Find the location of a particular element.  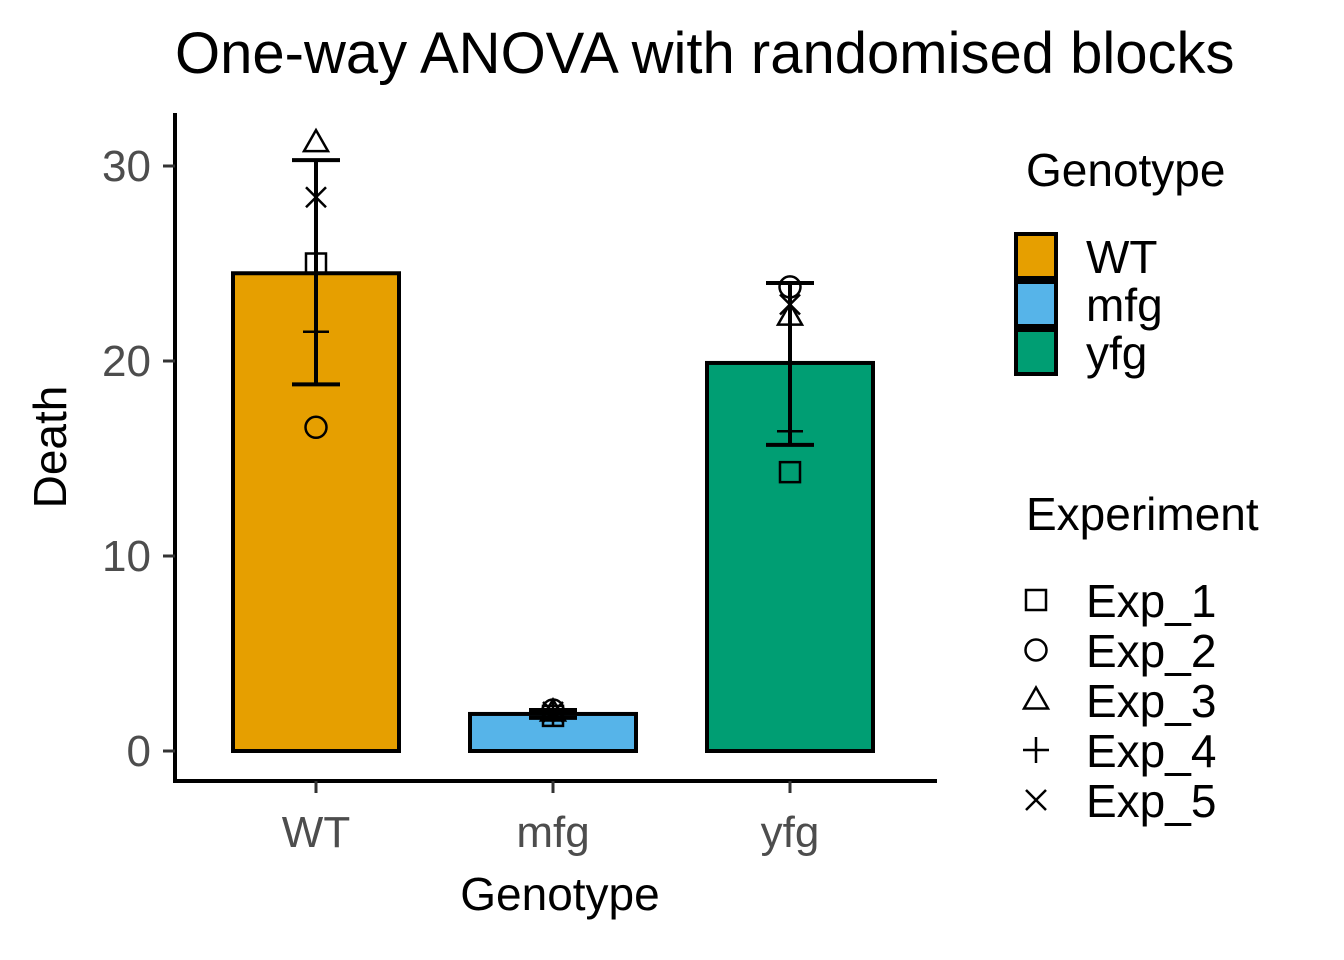

legend-item-Exp_5: Exp_5 is located at coordinates (1120, 801).